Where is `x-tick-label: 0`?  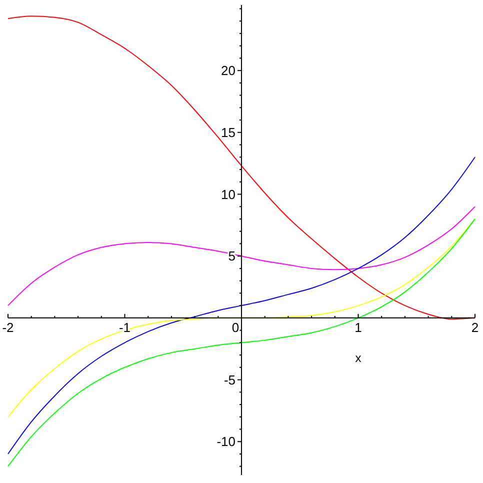 x-tick-label: 0 is located at coordinates (236, 327).